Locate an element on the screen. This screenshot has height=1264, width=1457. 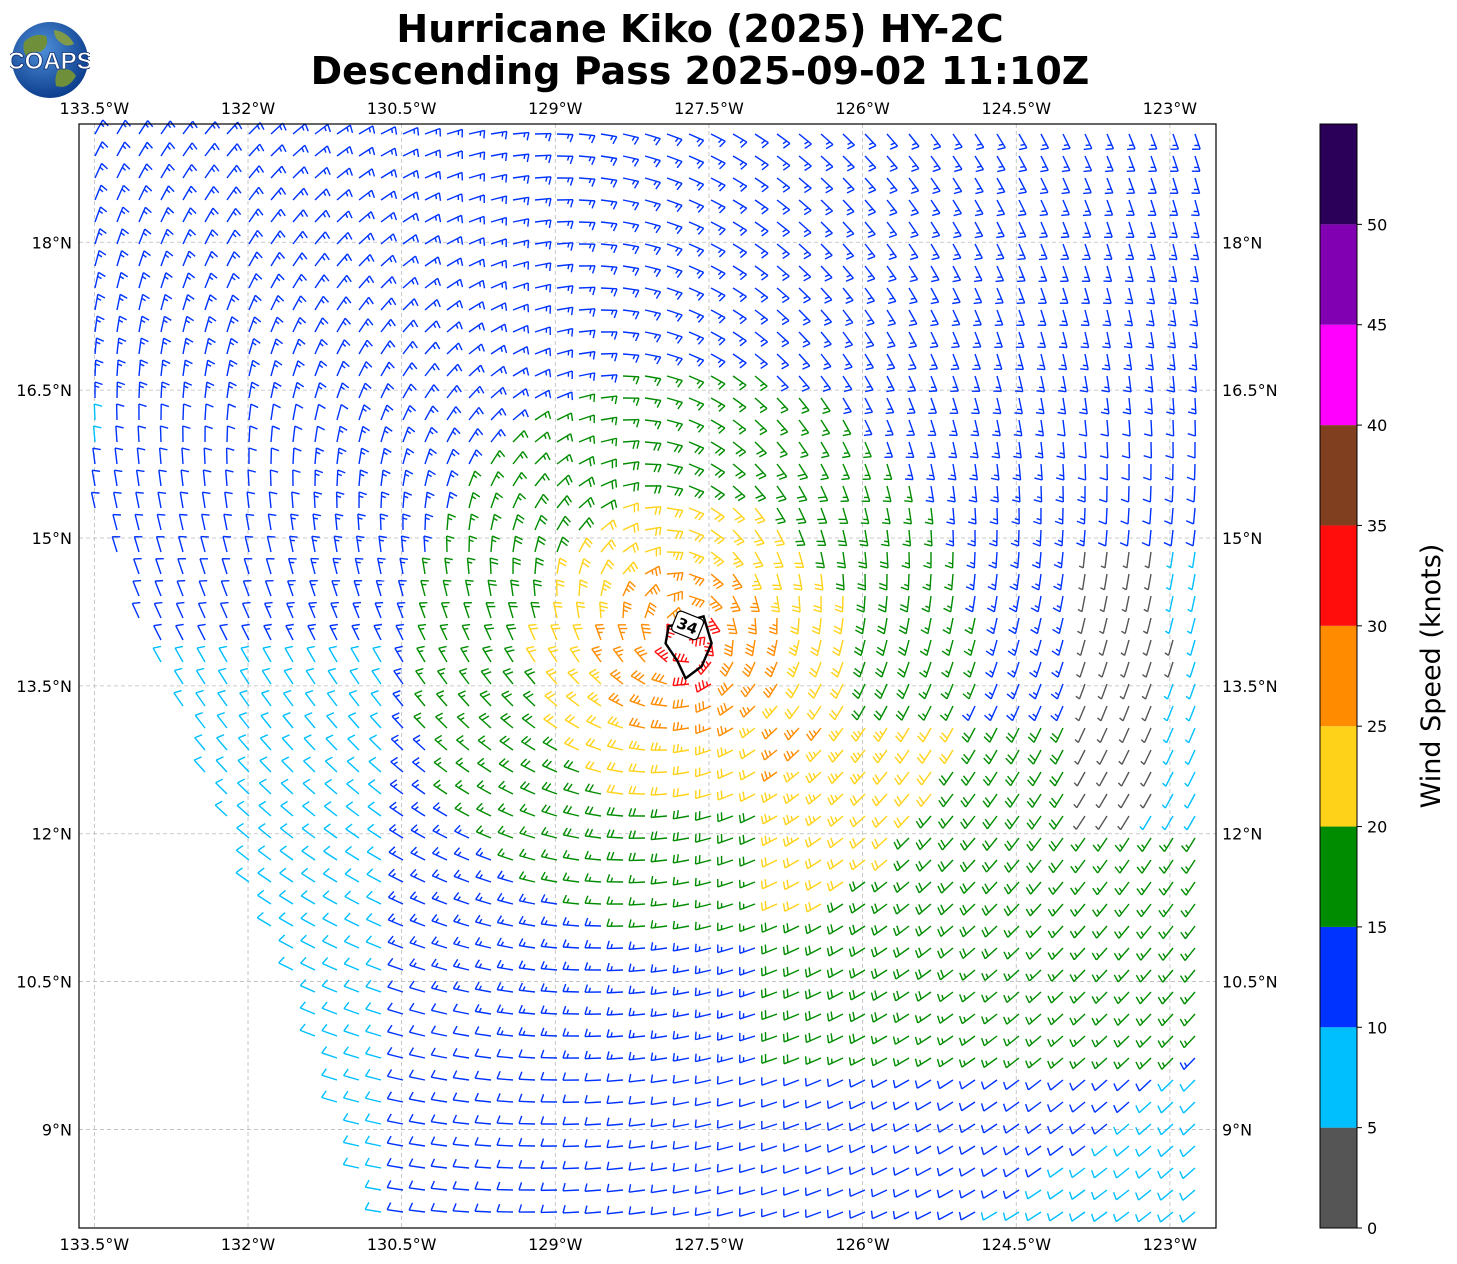
lat-tick-label: 10.5°N is located at coordinates (44, 982).